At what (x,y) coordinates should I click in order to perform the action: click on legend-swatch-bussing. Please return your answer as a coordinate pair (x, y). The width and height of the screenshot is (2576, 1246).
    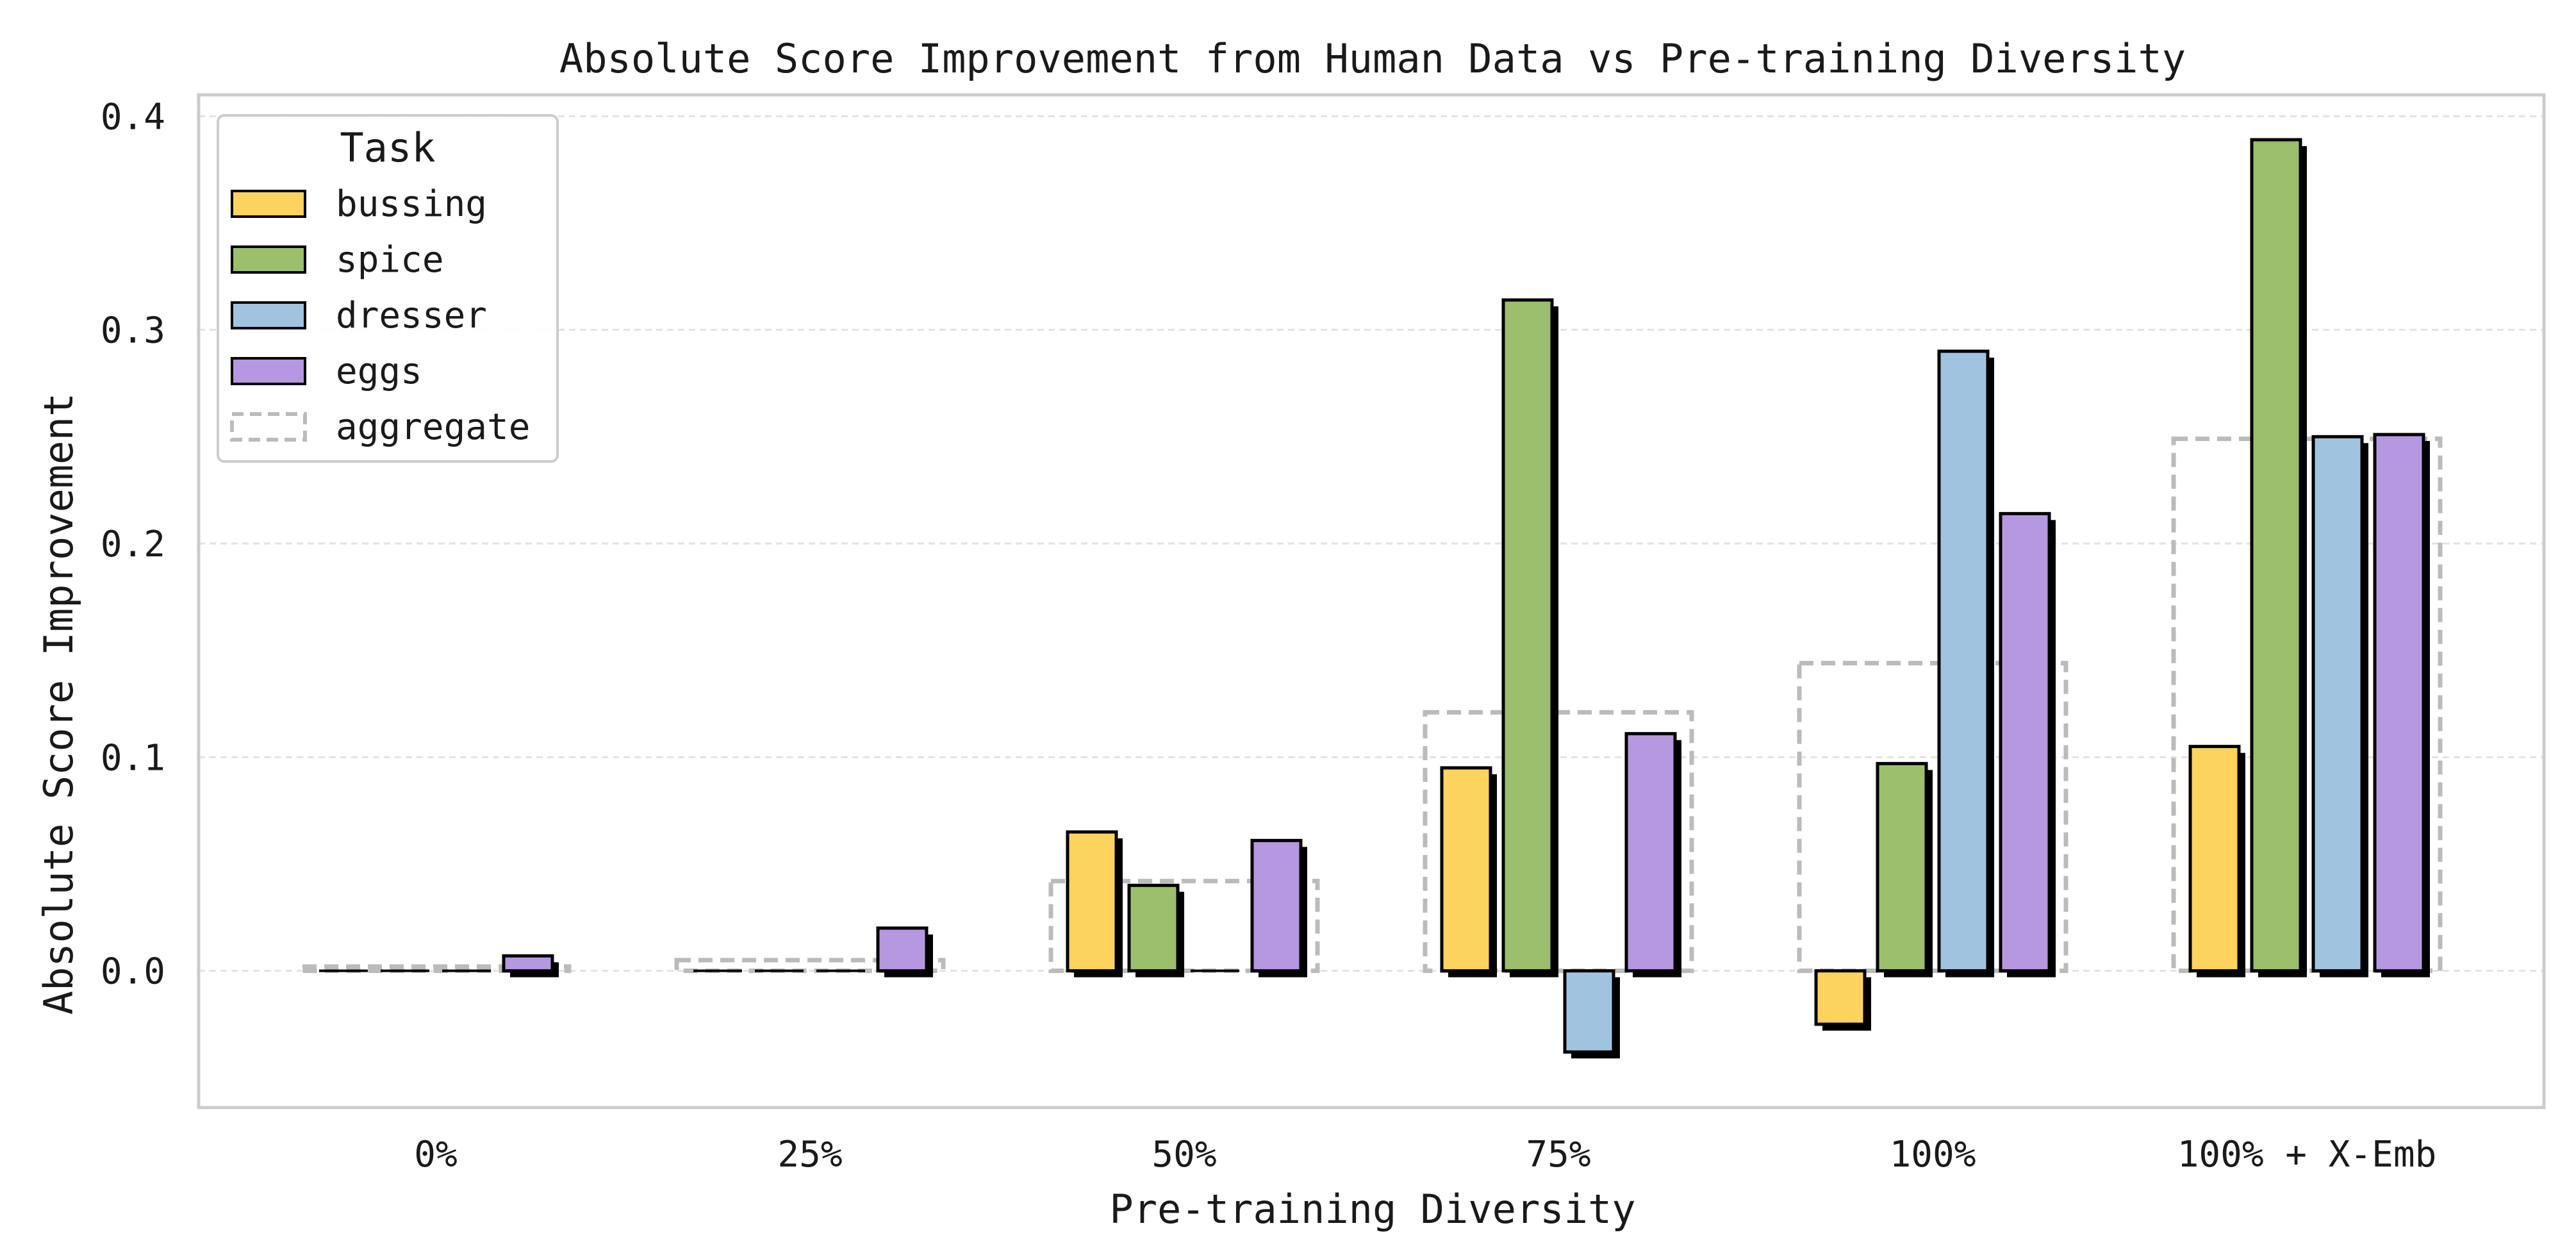
    Looking at the image, I should click on (268, 204).